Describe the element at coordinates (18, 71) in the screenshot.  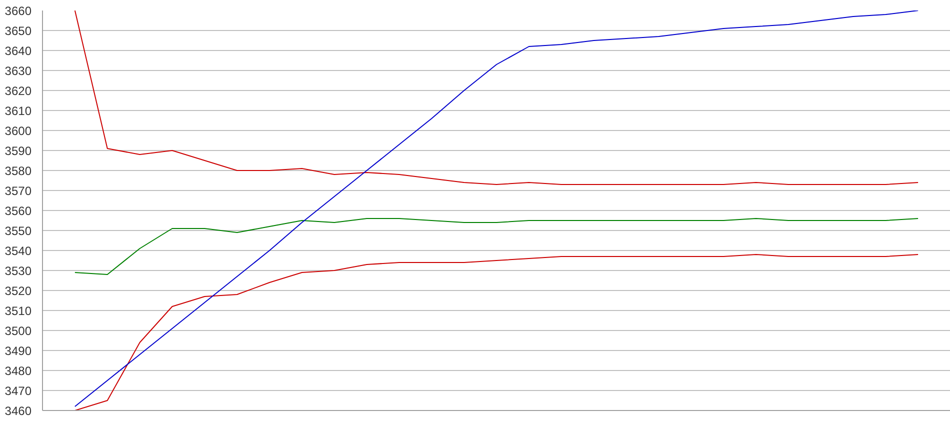
I see `y-tick-label: 3630` at that location.